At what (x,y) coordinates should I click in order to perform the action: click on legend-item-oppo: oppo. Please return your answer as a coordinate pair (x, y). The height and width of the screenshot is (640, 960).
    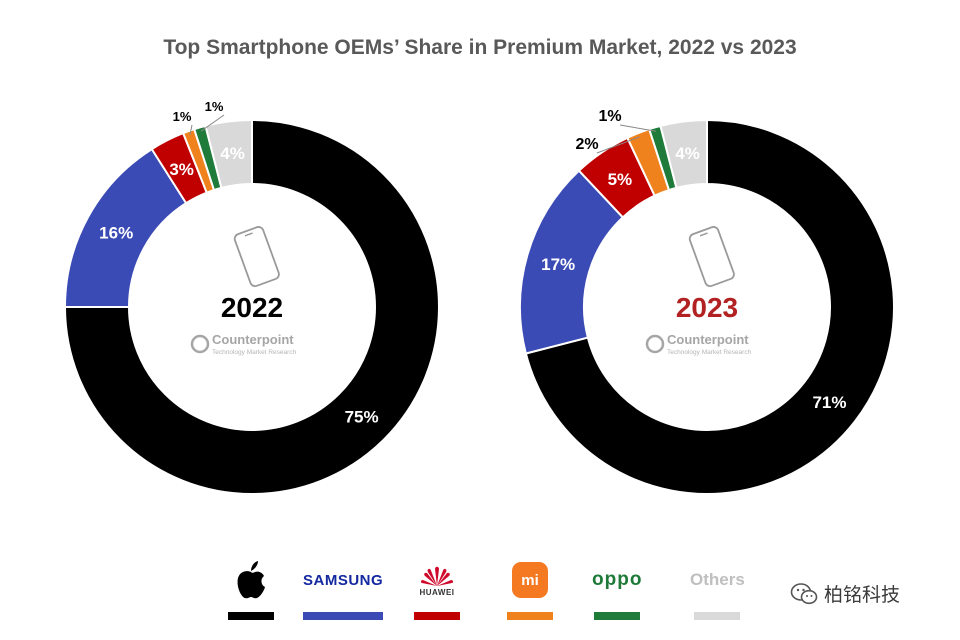
    Looking at the image, I should click on (617, 590).